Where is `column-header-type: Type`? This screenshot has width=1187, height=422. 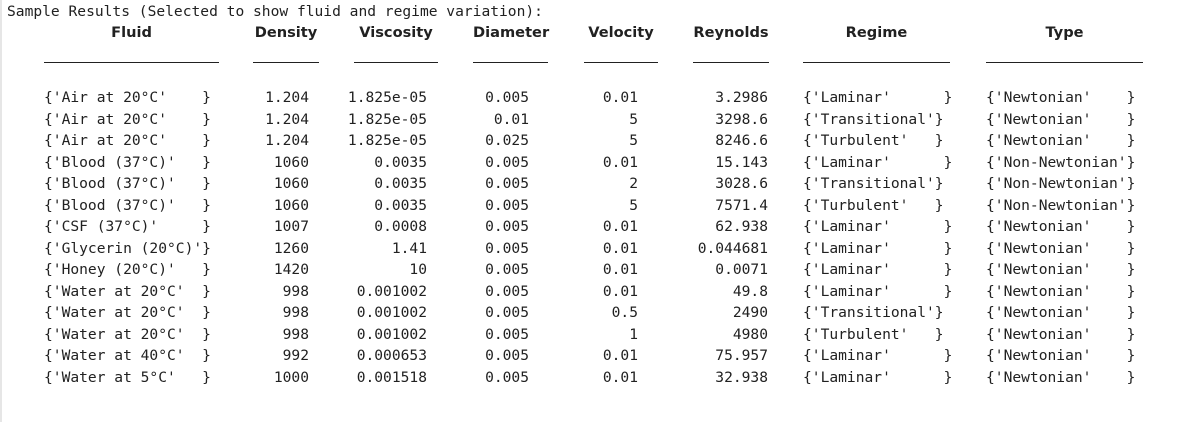
column-header-type: Type is located at coordinates (1064, 32).